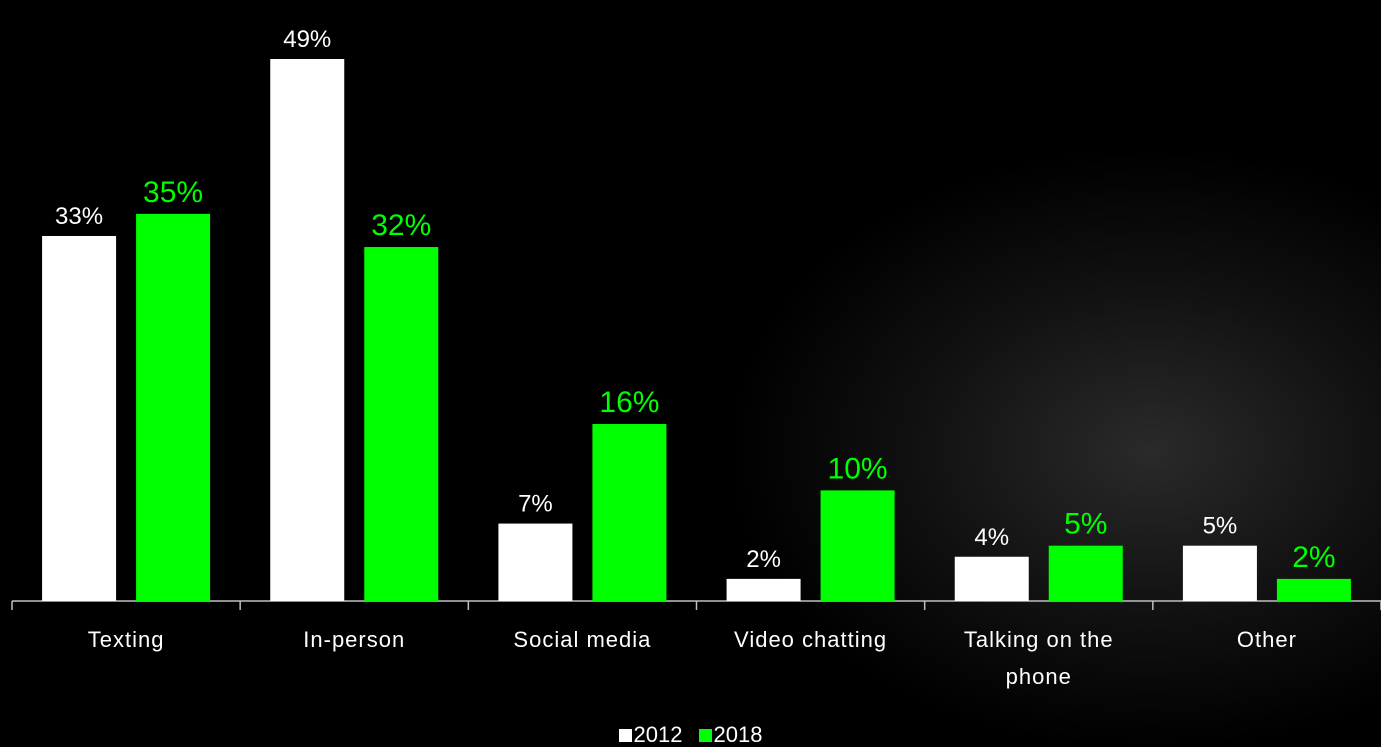 Image resolution: width=1381 pixels, height=748 pixels. What do you see at coordinates (738, 734) in the screenshot?
I see `legend-label: 2018` at bounding box center [738, 734].